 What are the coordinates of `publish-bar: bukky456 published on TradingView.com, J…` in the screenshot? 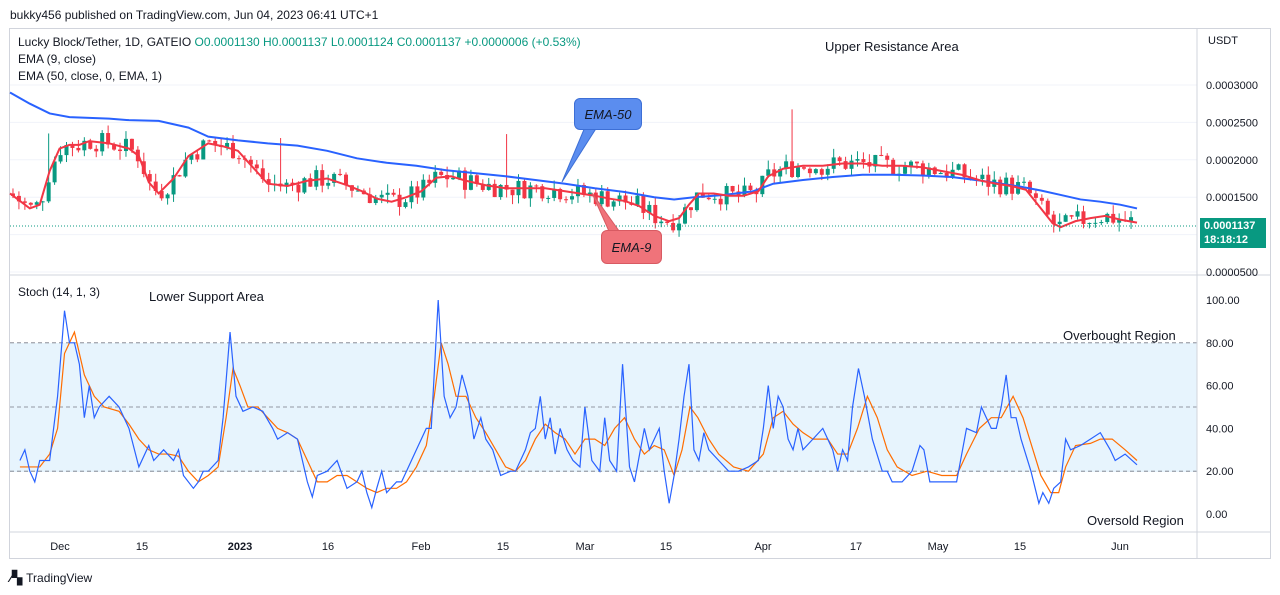 It's located at (640, 14).